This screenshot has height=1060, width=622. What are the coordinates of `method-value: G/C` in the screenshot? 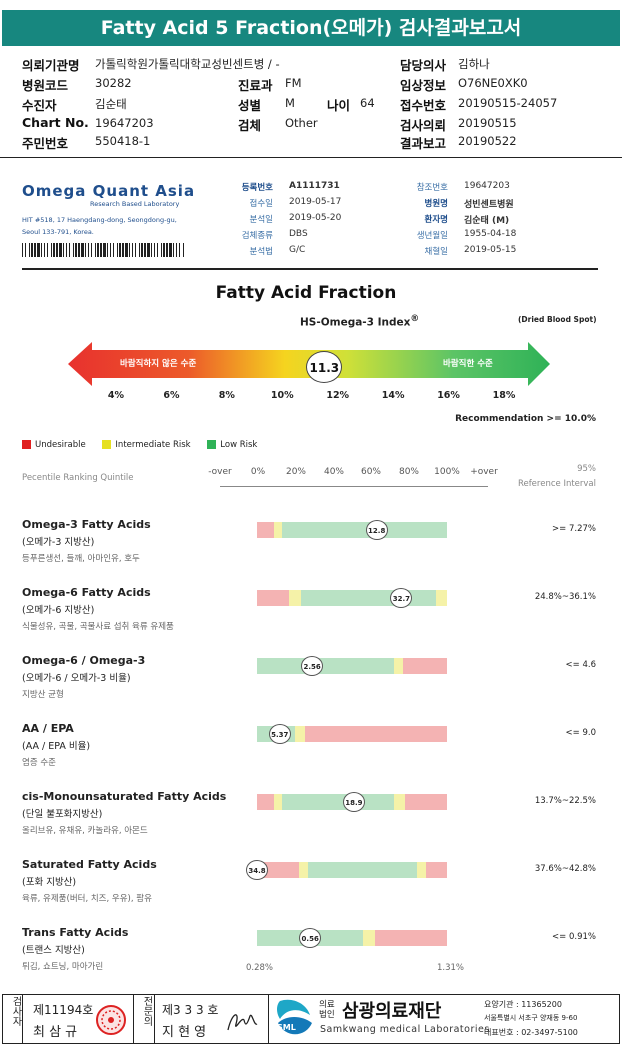 It's located at (297, 250).